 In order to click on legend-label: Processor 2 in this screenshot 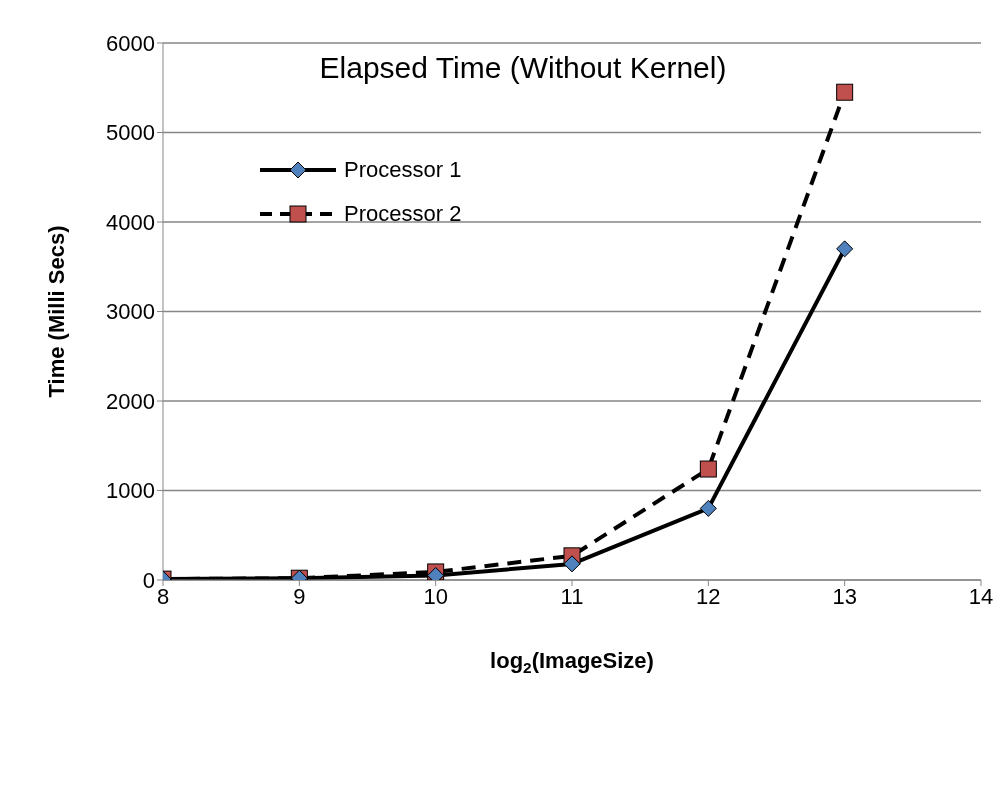, I will do `click(403, 214)`.